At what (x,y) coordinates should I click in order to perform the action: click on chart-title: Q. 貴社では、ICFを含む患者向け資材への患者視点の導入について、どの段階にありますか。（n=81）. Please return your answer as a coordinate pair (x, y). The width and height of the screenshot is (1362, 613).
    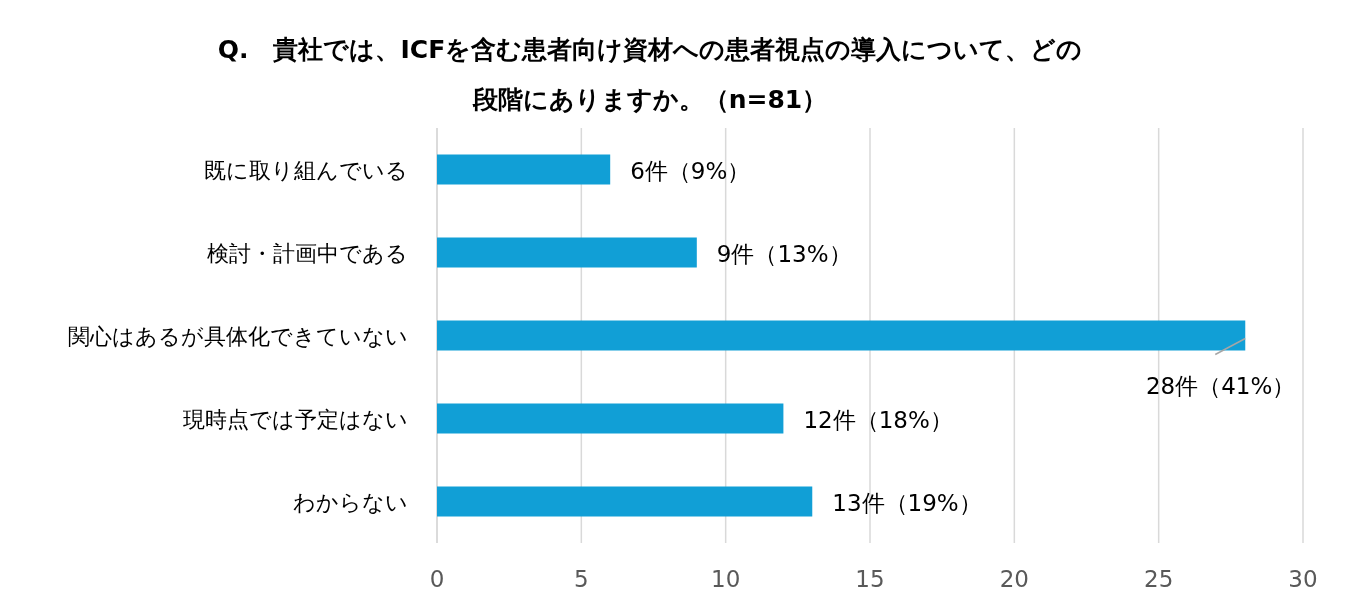
    Looking at the image, I should click on (650, 74).